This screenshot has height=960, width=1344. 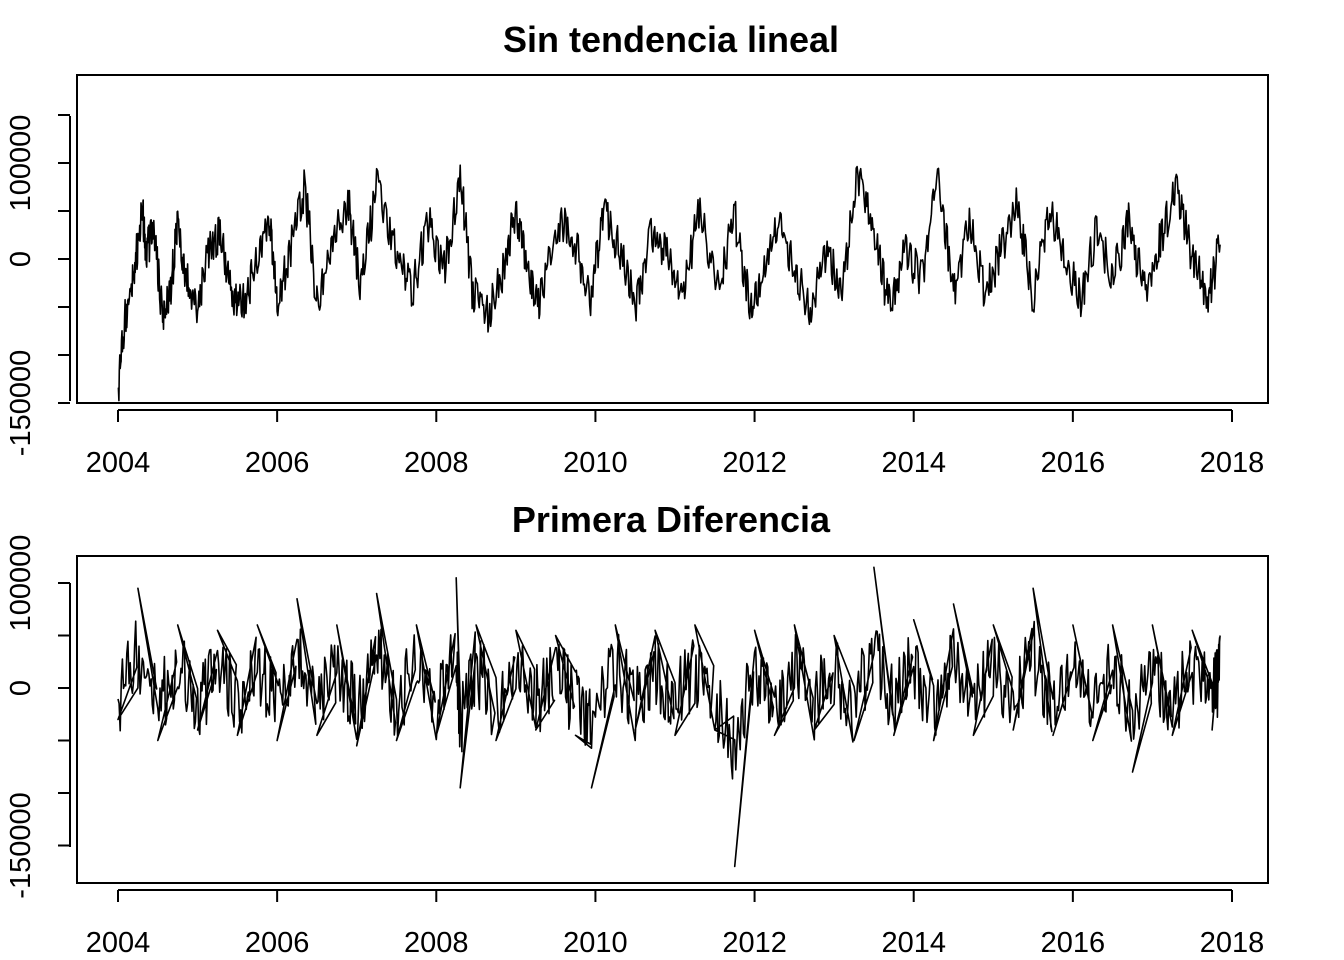 I want to click on top-x-axis: 2004 2006 2008 2010 2012 2014 2016 2018, so click(x=675, y=444).